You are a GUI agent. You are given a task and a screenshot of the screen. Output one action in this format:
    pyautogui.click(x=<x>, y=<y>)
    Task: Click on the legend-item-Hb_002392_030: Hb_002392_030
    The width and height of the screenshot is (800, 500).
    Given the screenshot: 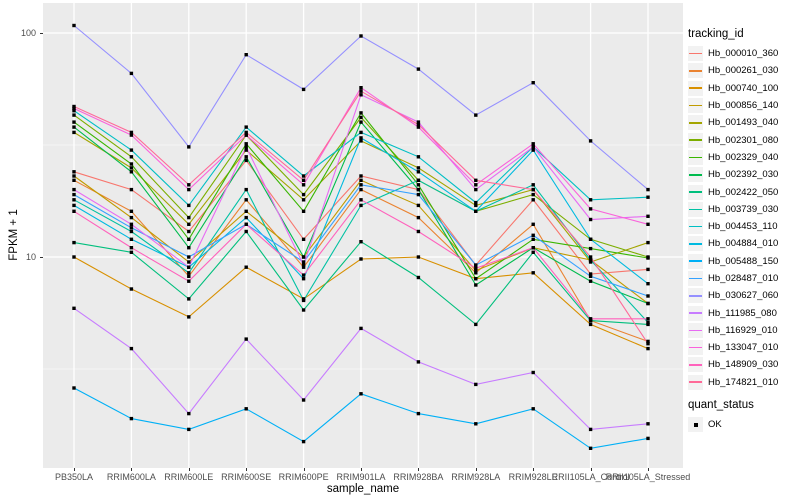 What is the action you would take?
    pyautogui.click(x=743, y=174)
    